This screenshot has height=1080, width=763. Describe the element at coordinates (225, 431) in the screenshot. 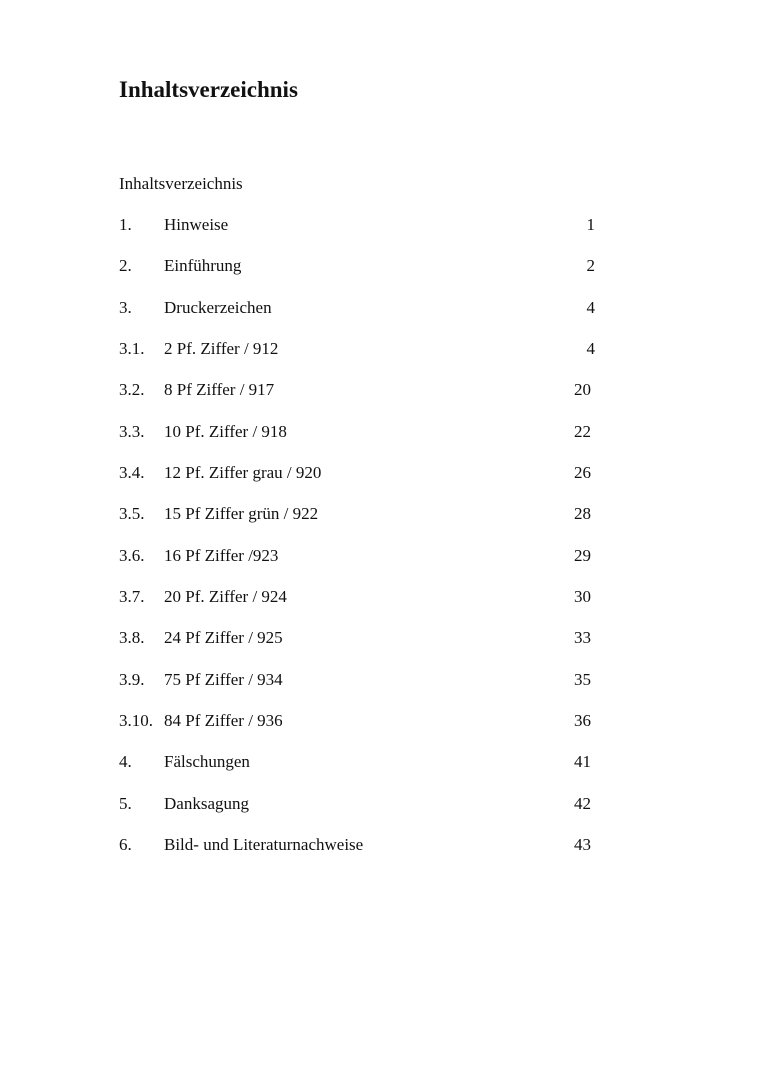

I see `toc-entry-title: 10 Pf. Ziffer / 918` at that location.